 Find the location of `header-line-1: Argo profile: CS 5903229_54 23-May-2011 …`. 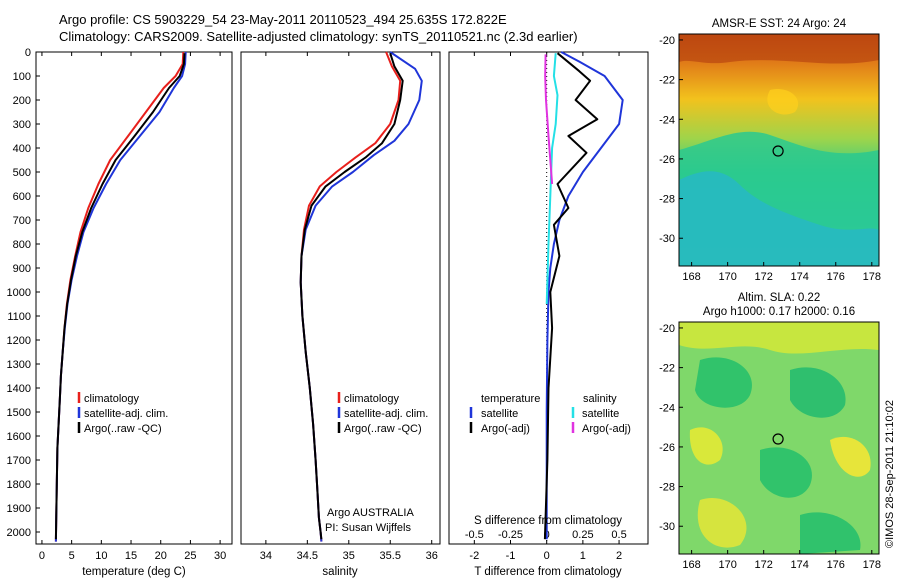

header-line-1: Argo profile: CS 5903229_54 23-May-2011 … is located at coordinates (283, 19).